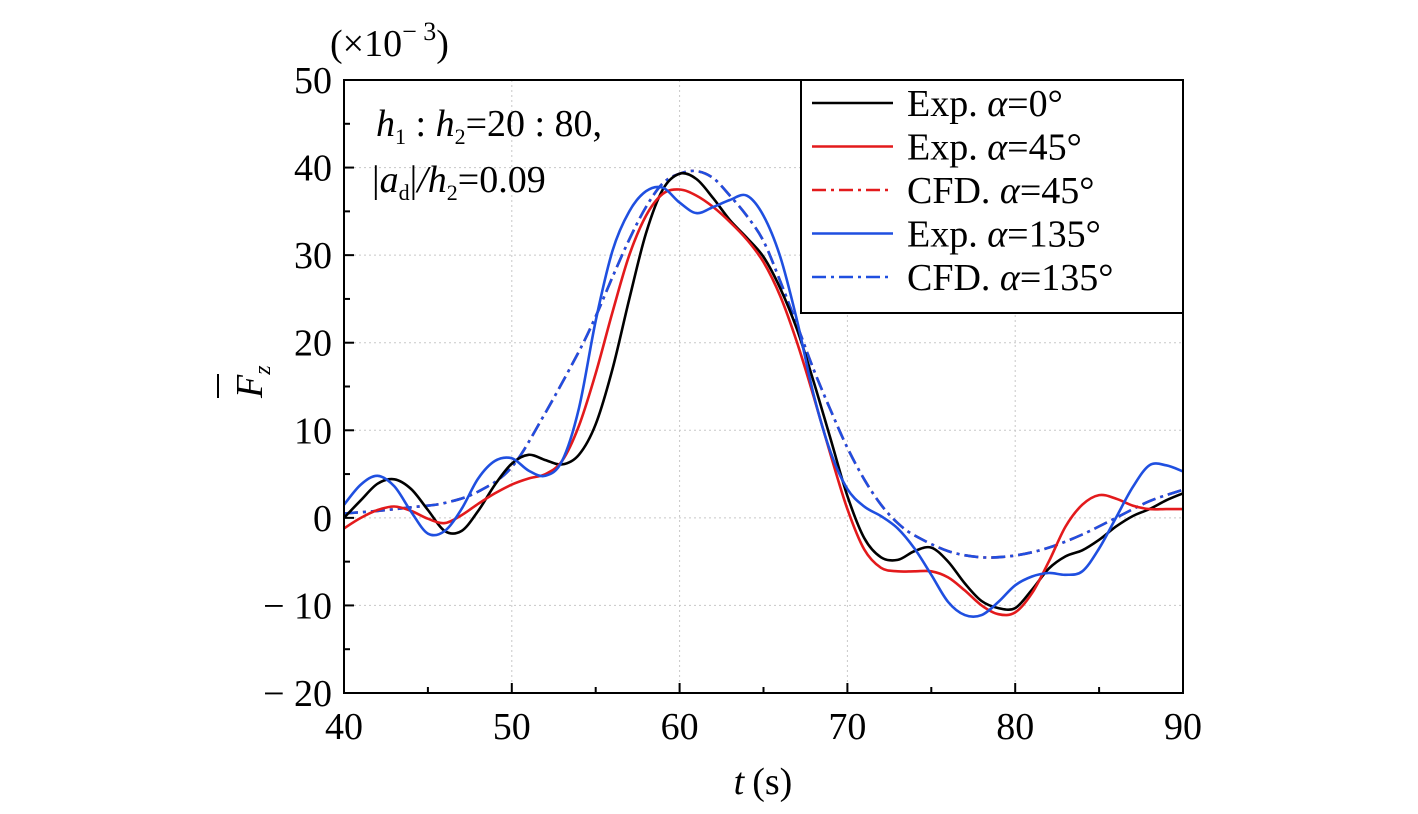 The width and height of the screenshot is (1418, 814). What do you see at coordinates (1035, 104) in the screenshot?
I see `legend-label-suffix: =0°` at bounding box center [1035, 104].